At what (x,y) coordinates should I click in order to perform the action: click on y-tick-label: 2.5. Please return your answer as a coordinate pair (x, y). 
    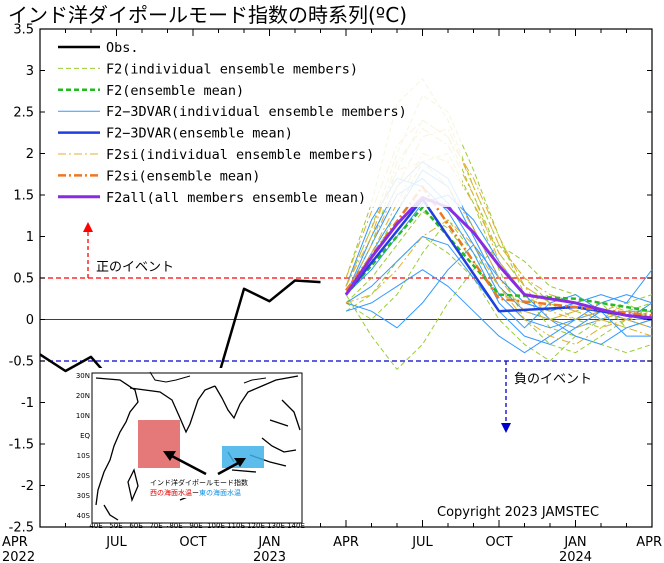
    Looking at the image, I should click on (23, 113).